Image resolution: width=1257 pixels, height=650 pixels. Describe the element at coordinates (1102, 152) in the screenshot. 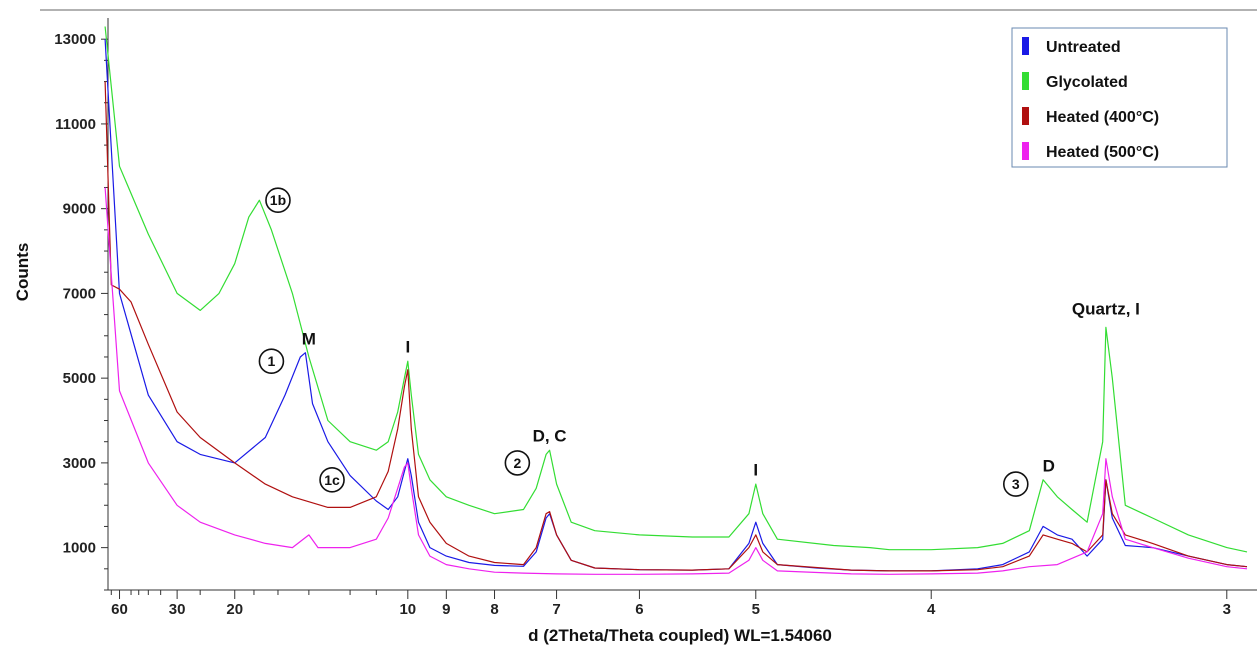

I see `legend-entry: Heated (500°C)` at that location.